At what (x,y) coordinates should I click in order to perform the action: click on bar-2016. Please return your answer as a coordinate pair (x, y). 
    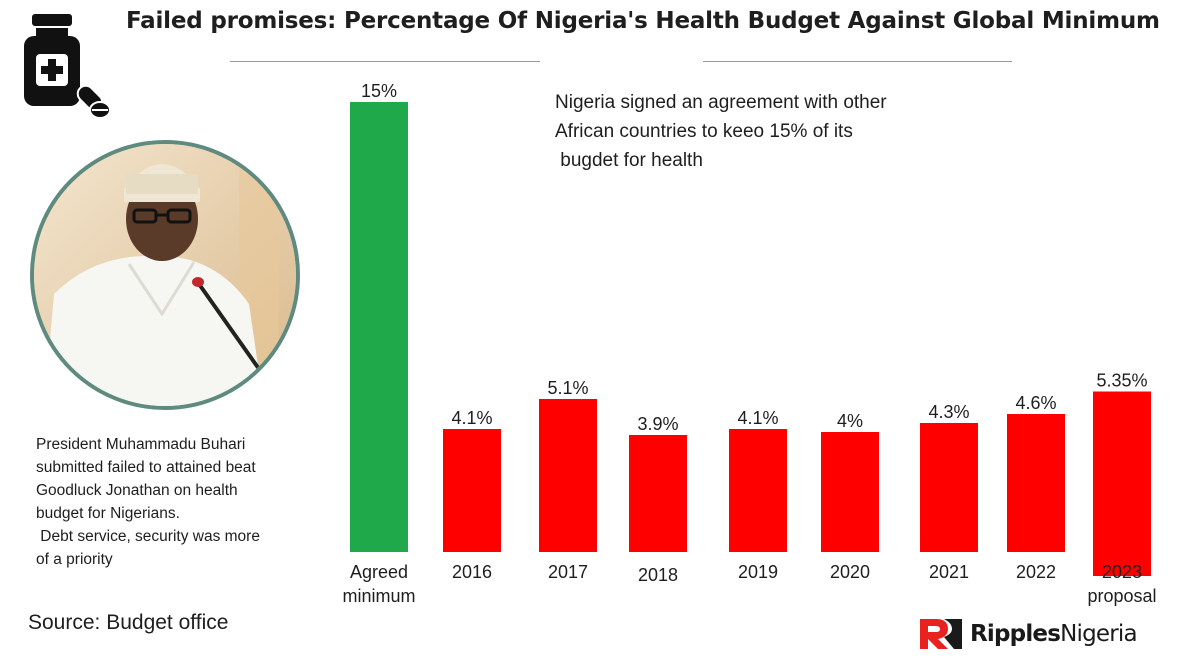
    Looking at the image, I should click on (472, 490).